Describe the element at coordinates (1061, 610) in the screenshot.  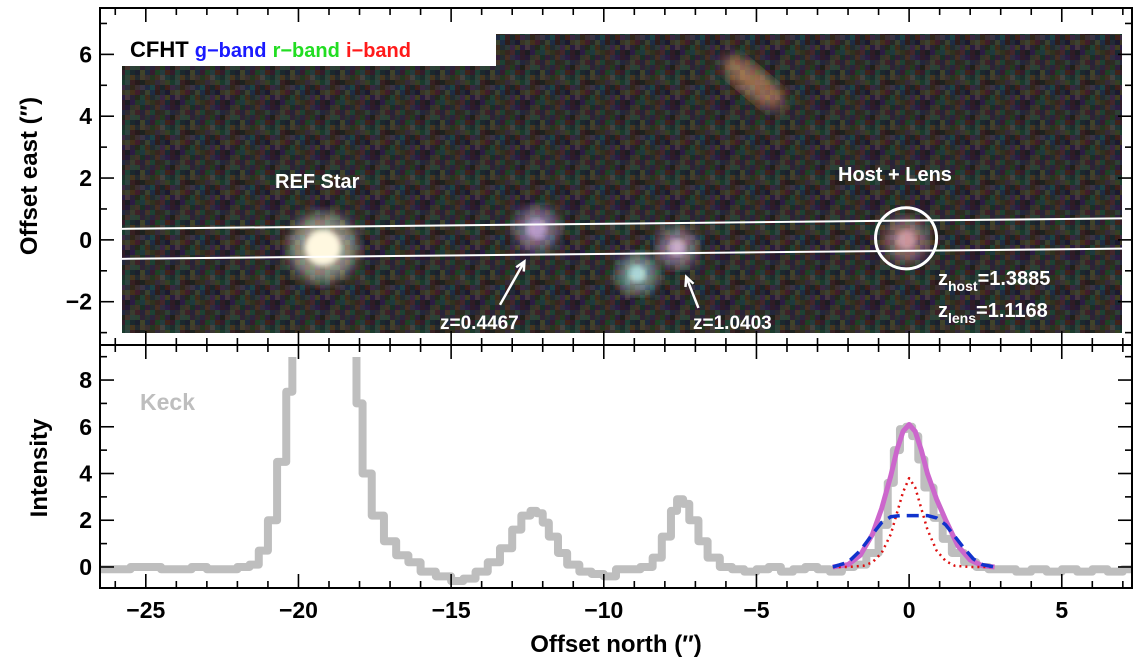
I see `x-tick-label: 5` at that location.